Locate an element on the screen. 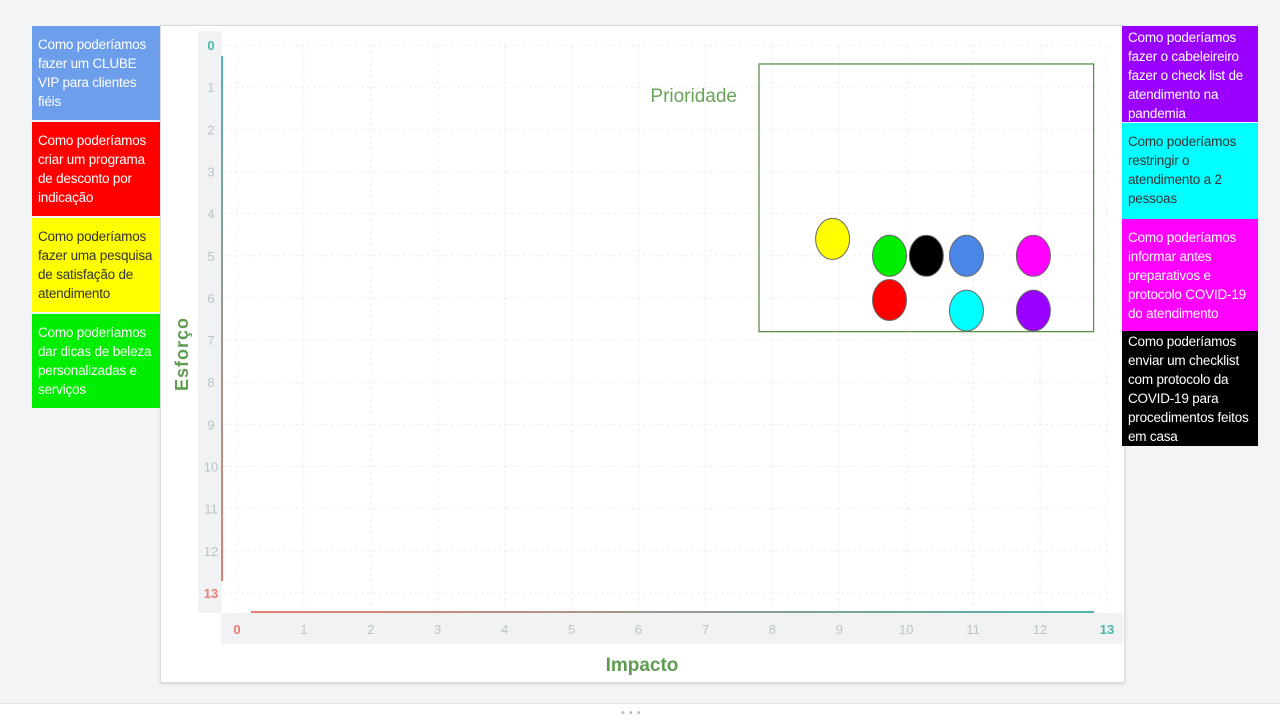  x-tick-label: 7 is located at coordinates (705, 629).